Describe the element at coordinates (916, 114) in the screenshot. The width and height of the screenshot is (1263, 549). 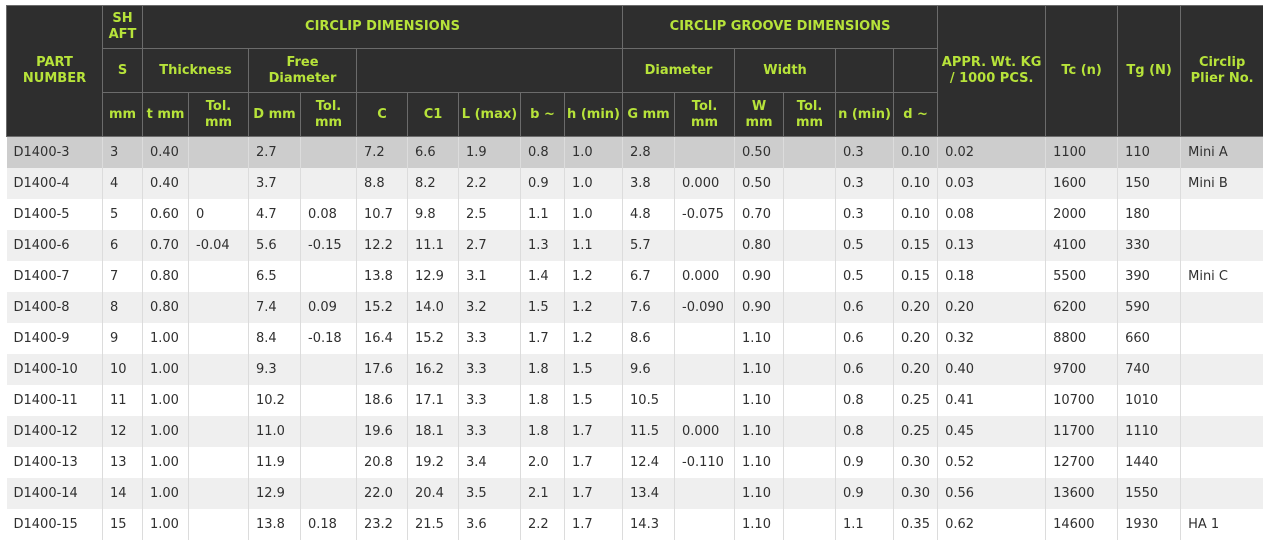
I see `header-d-approx: d ~` at that location.